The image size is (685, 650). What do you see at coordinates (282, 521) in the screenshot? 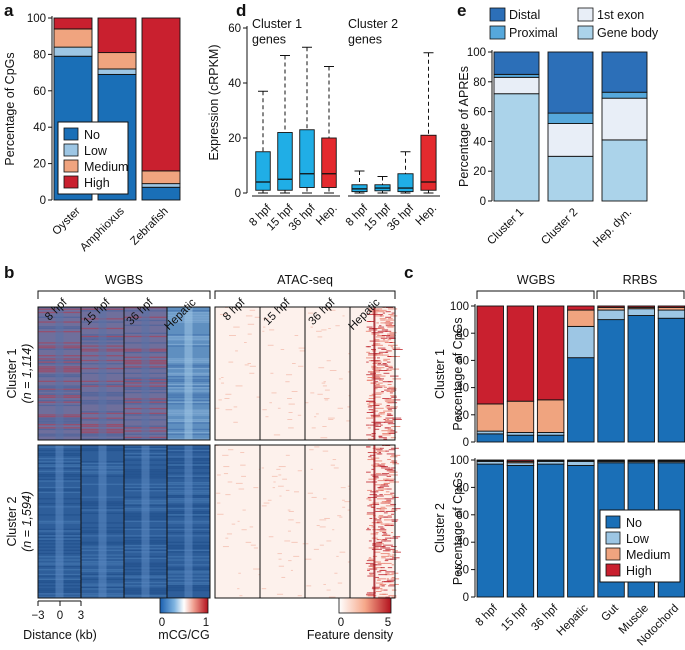
I see `b-atac-cluster2-15-hpf-background` at bounding box center [282, 521].